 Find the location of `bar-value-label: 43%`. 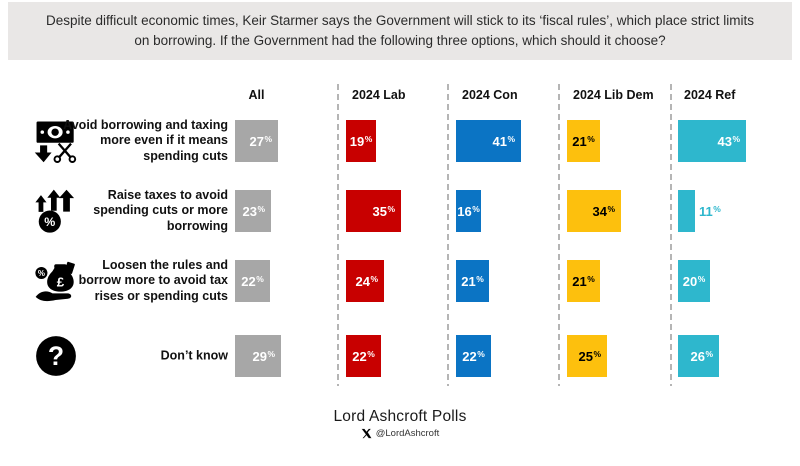

bar-value-label: 43% is located at coordinates (728, 141).